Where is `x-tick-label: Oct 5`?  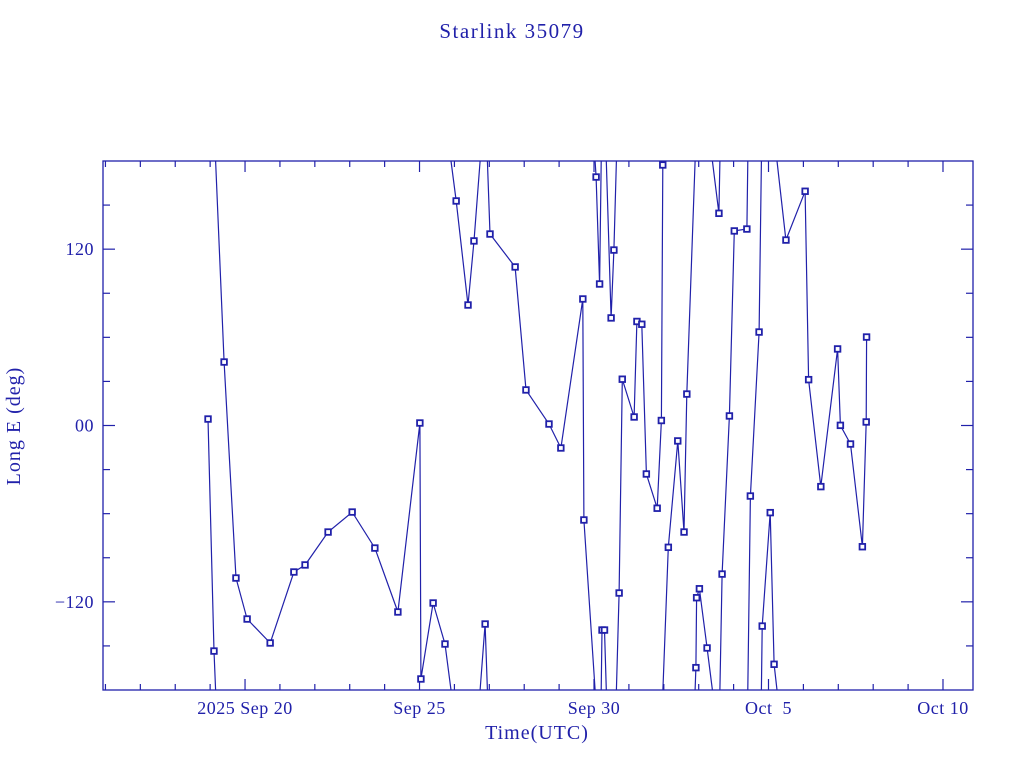
x-tick-label: Oct 5 is located at coordinates (768, 708).